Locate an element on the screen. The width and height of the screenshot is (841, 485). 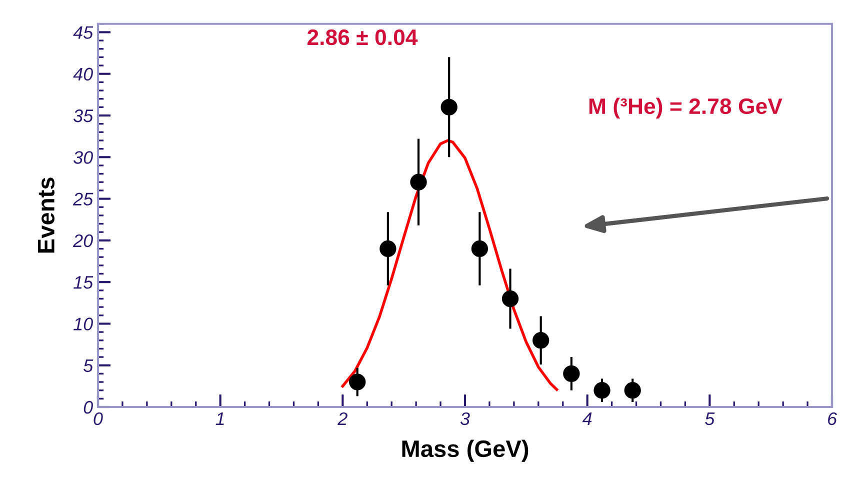
annotation: 2.86 ± 0.04 is located at coordinates (362, 37).